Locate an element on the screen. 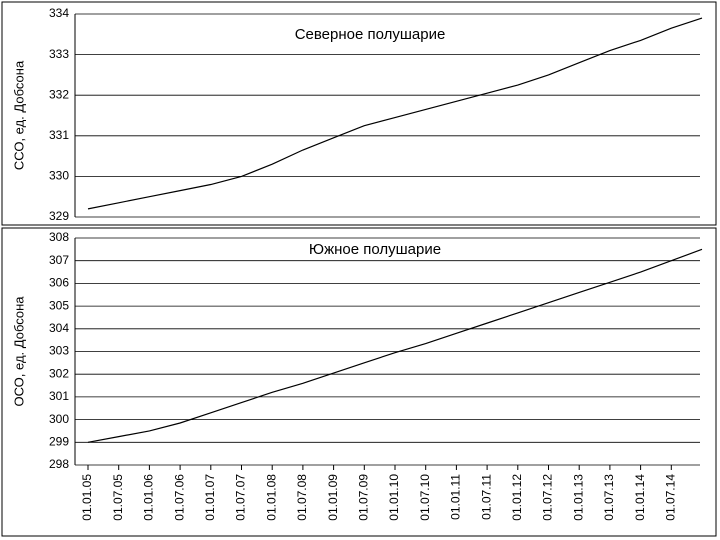 Image resolution: width=720 pixels, height=540 pixels. y-tick-label: 332 is located at coordinates (59, 94).